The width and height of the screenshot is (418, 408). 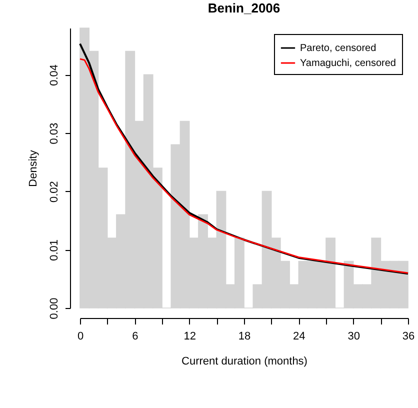 What do you see at coordinates (244, 336) in the screenshot?
I see `x-tick-label: 18` at bounding box center [244, 336].